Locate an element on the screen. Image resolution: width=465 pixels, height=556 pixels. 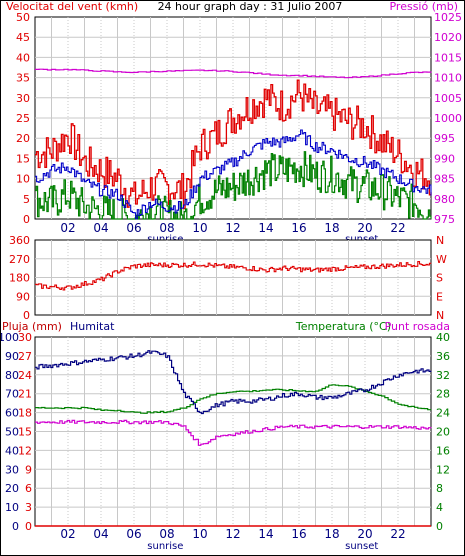
rain-tick: 27 is located at coordinates (25, 356).